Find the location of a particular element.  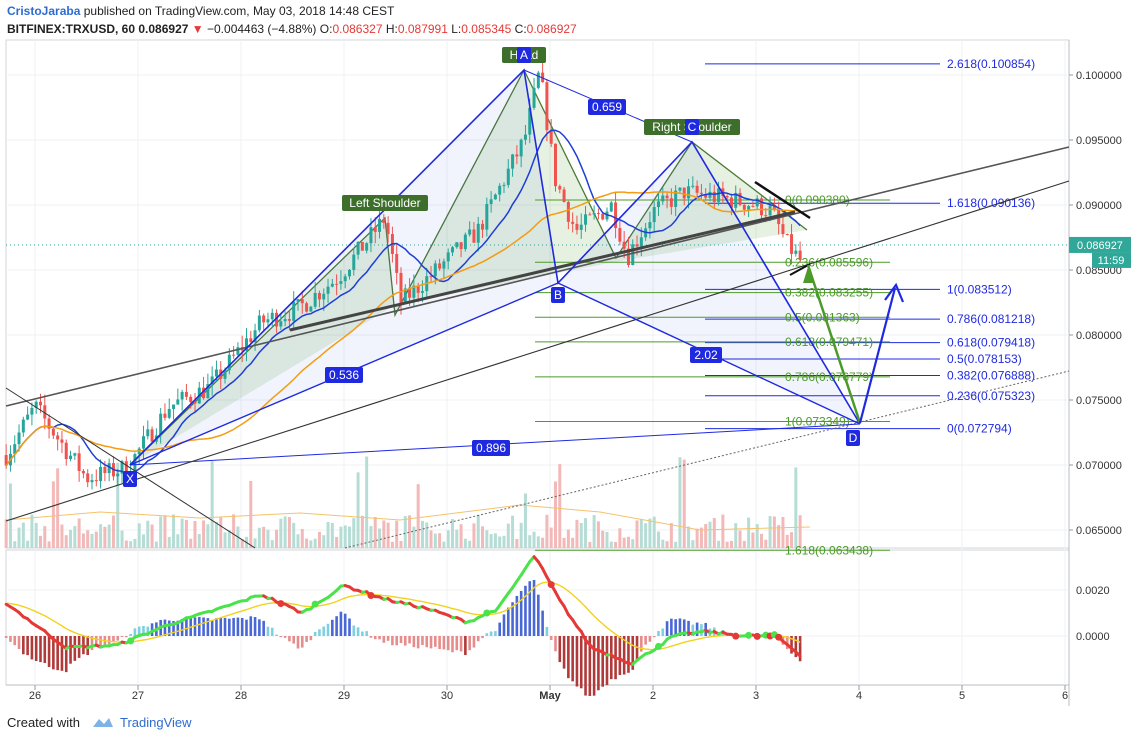

close-value: 0.086927 is located at coordinates (551, 29).